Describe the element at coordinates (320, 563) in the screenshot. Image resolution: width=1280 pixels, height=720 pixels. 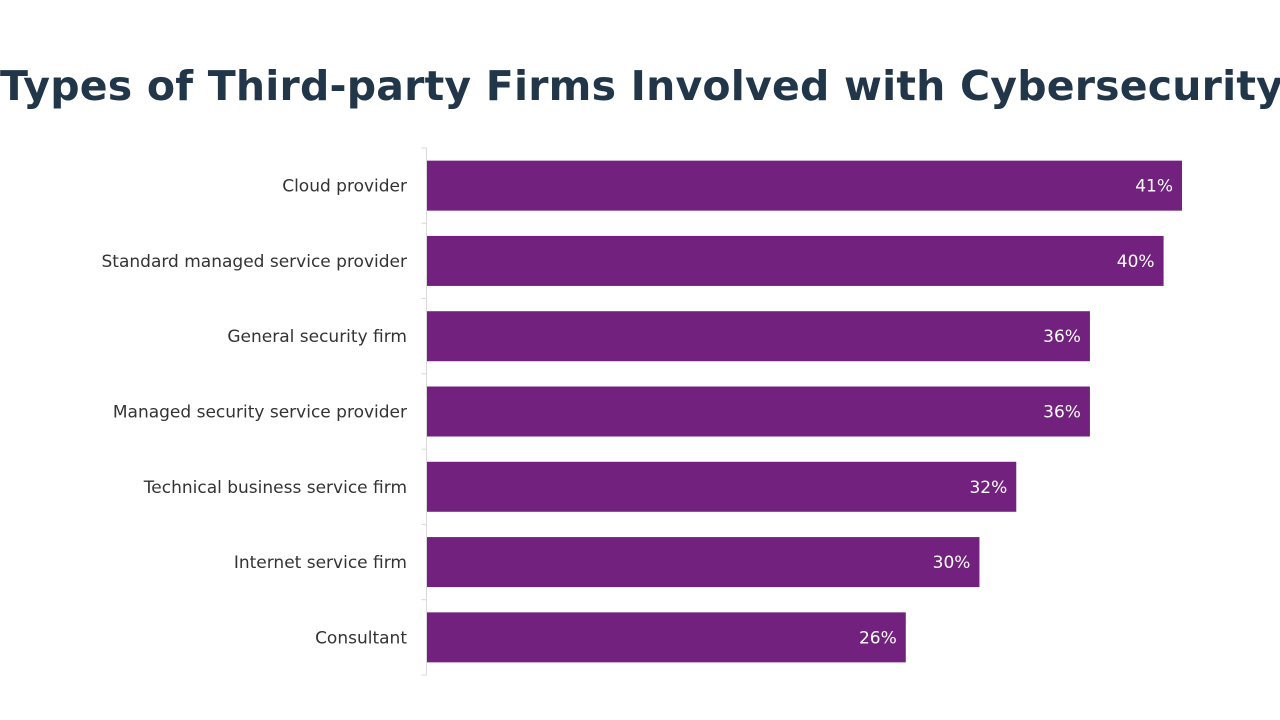
I see `category-label: Internet service firm` at that location.